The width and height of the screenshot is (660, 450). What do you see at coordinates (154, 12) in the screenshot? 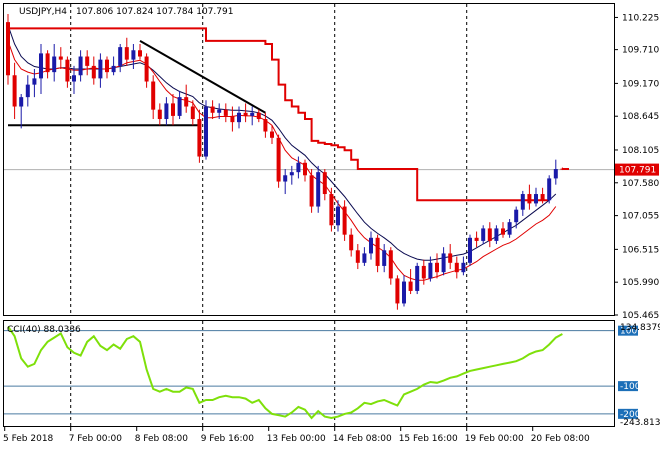
I see `ohlc-readout: 107.806 107.824 107.784 107.791` at bounding box center [154, 12].